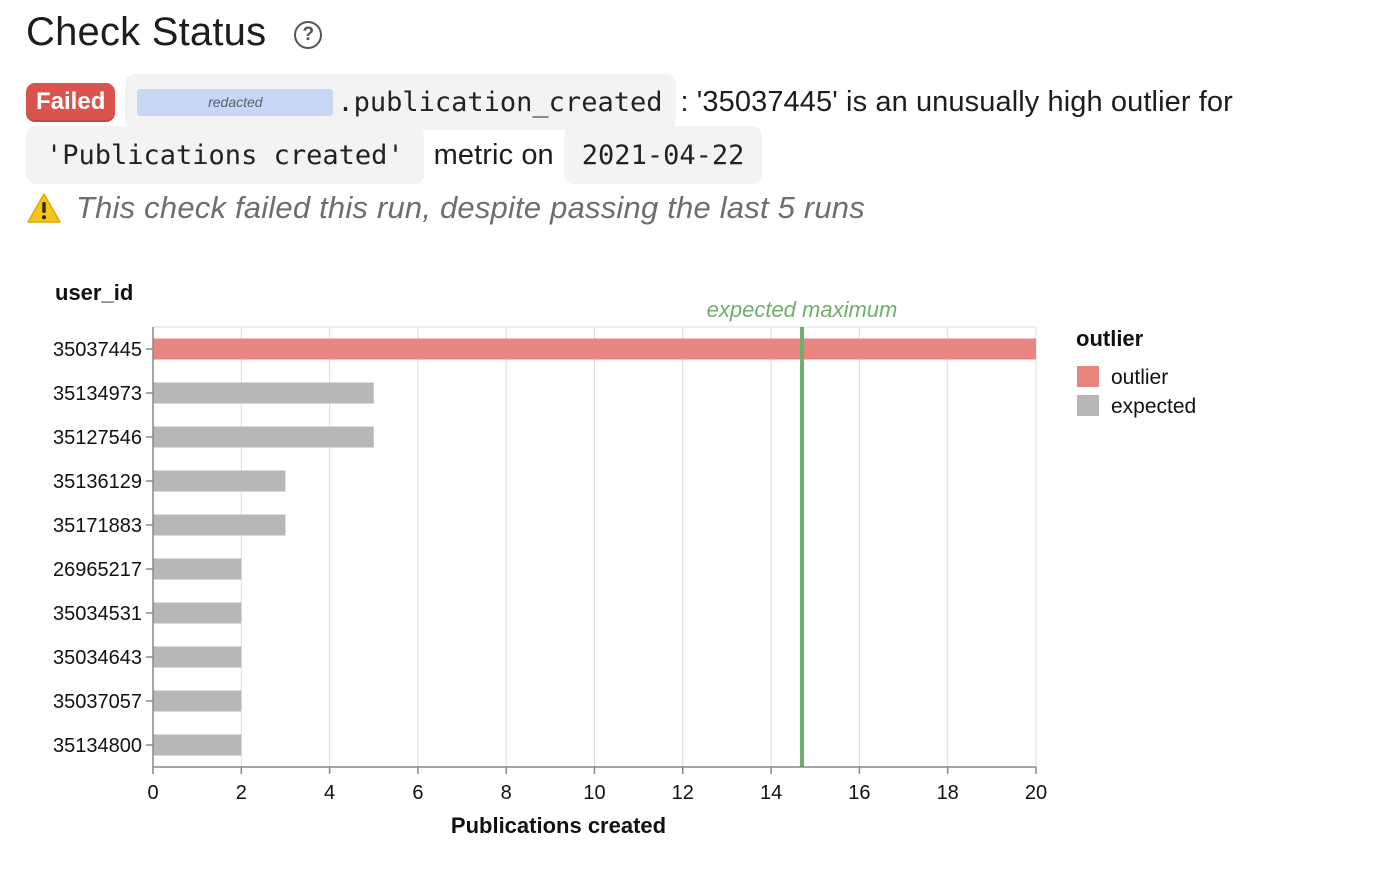 The width and height of the screenshot is (1400, 873). I want to click on legend-label-expected: expected, so click(1153, 406).